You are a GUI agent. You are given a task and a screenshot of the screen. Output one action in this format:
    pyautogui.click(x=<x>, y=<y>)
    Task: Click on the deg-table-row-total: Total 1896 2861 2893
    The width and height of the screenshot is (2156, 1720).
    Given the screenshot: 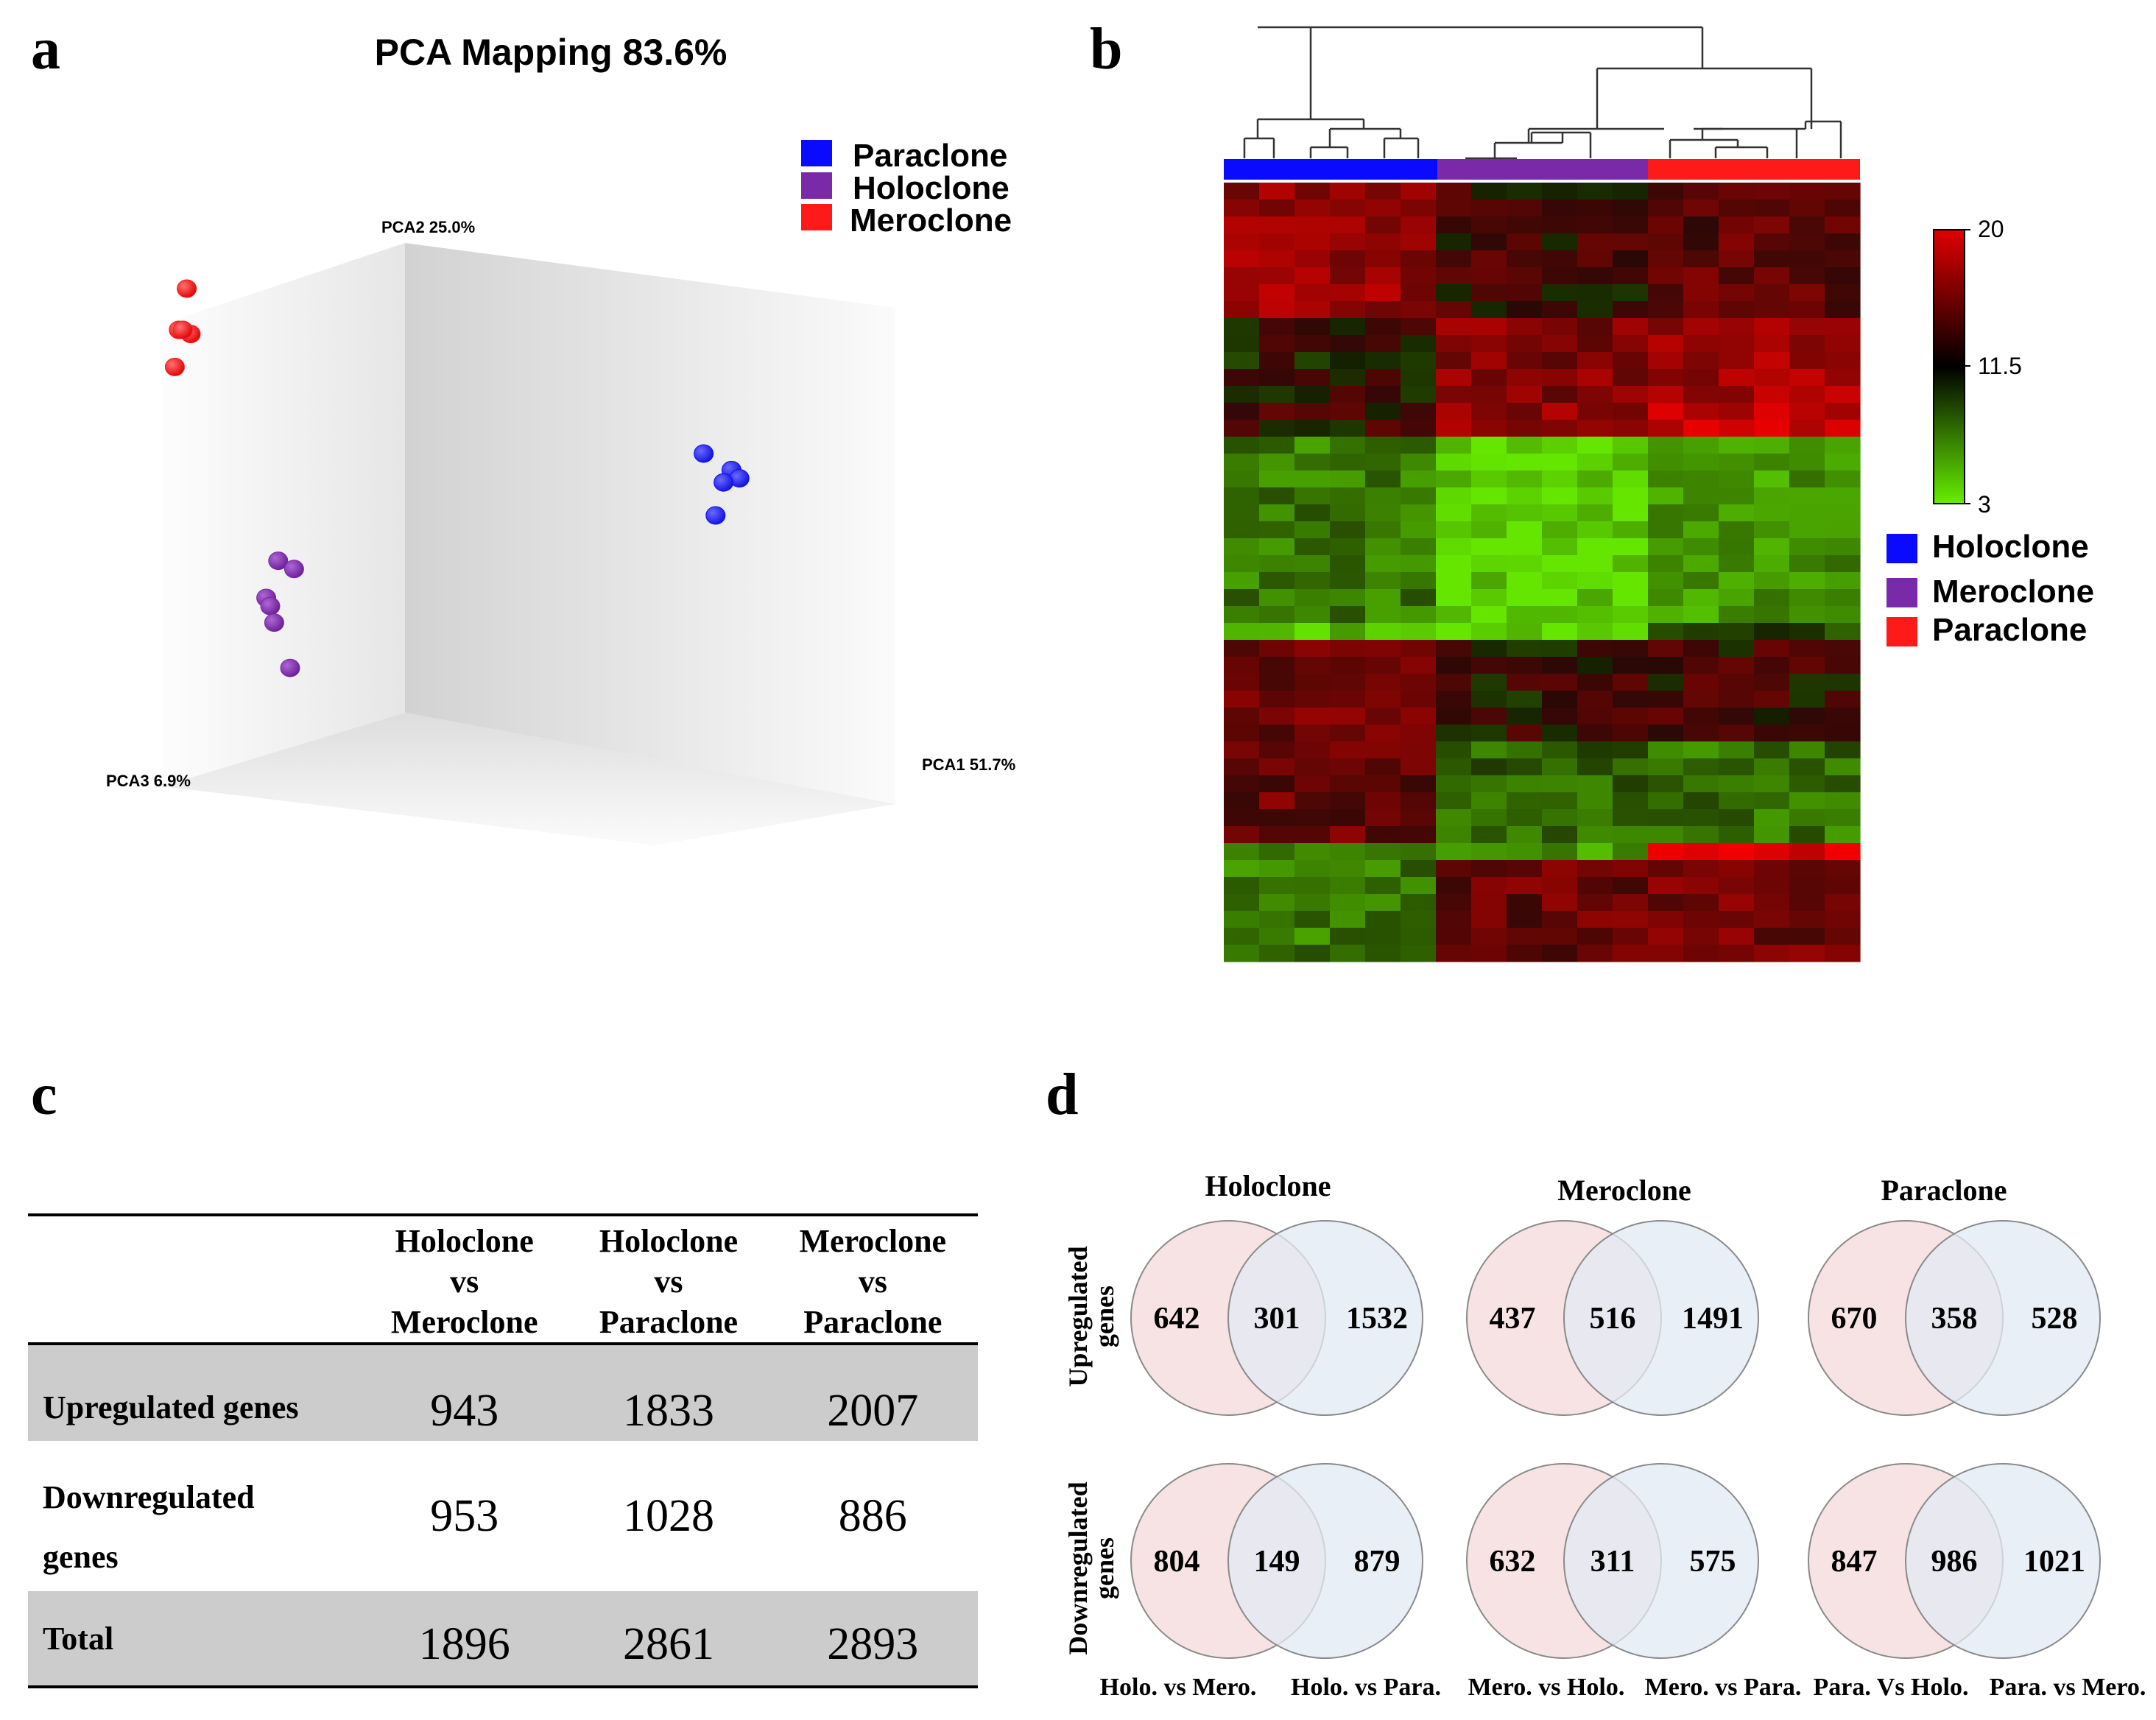 What is the action you would take?
    pyautogui.click(x=503, y=1639)
    